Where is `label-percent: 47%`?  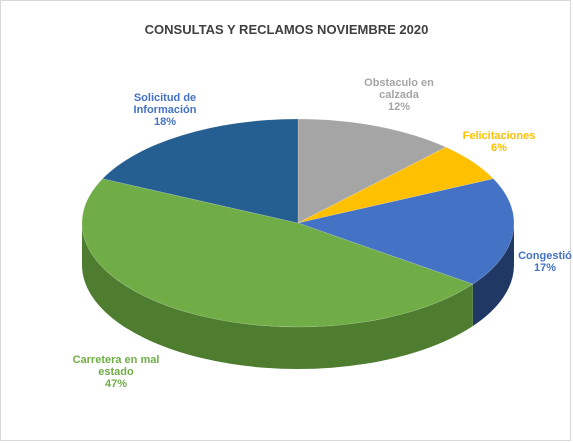
label-percent: 47% is located at coordinates (116, 384).